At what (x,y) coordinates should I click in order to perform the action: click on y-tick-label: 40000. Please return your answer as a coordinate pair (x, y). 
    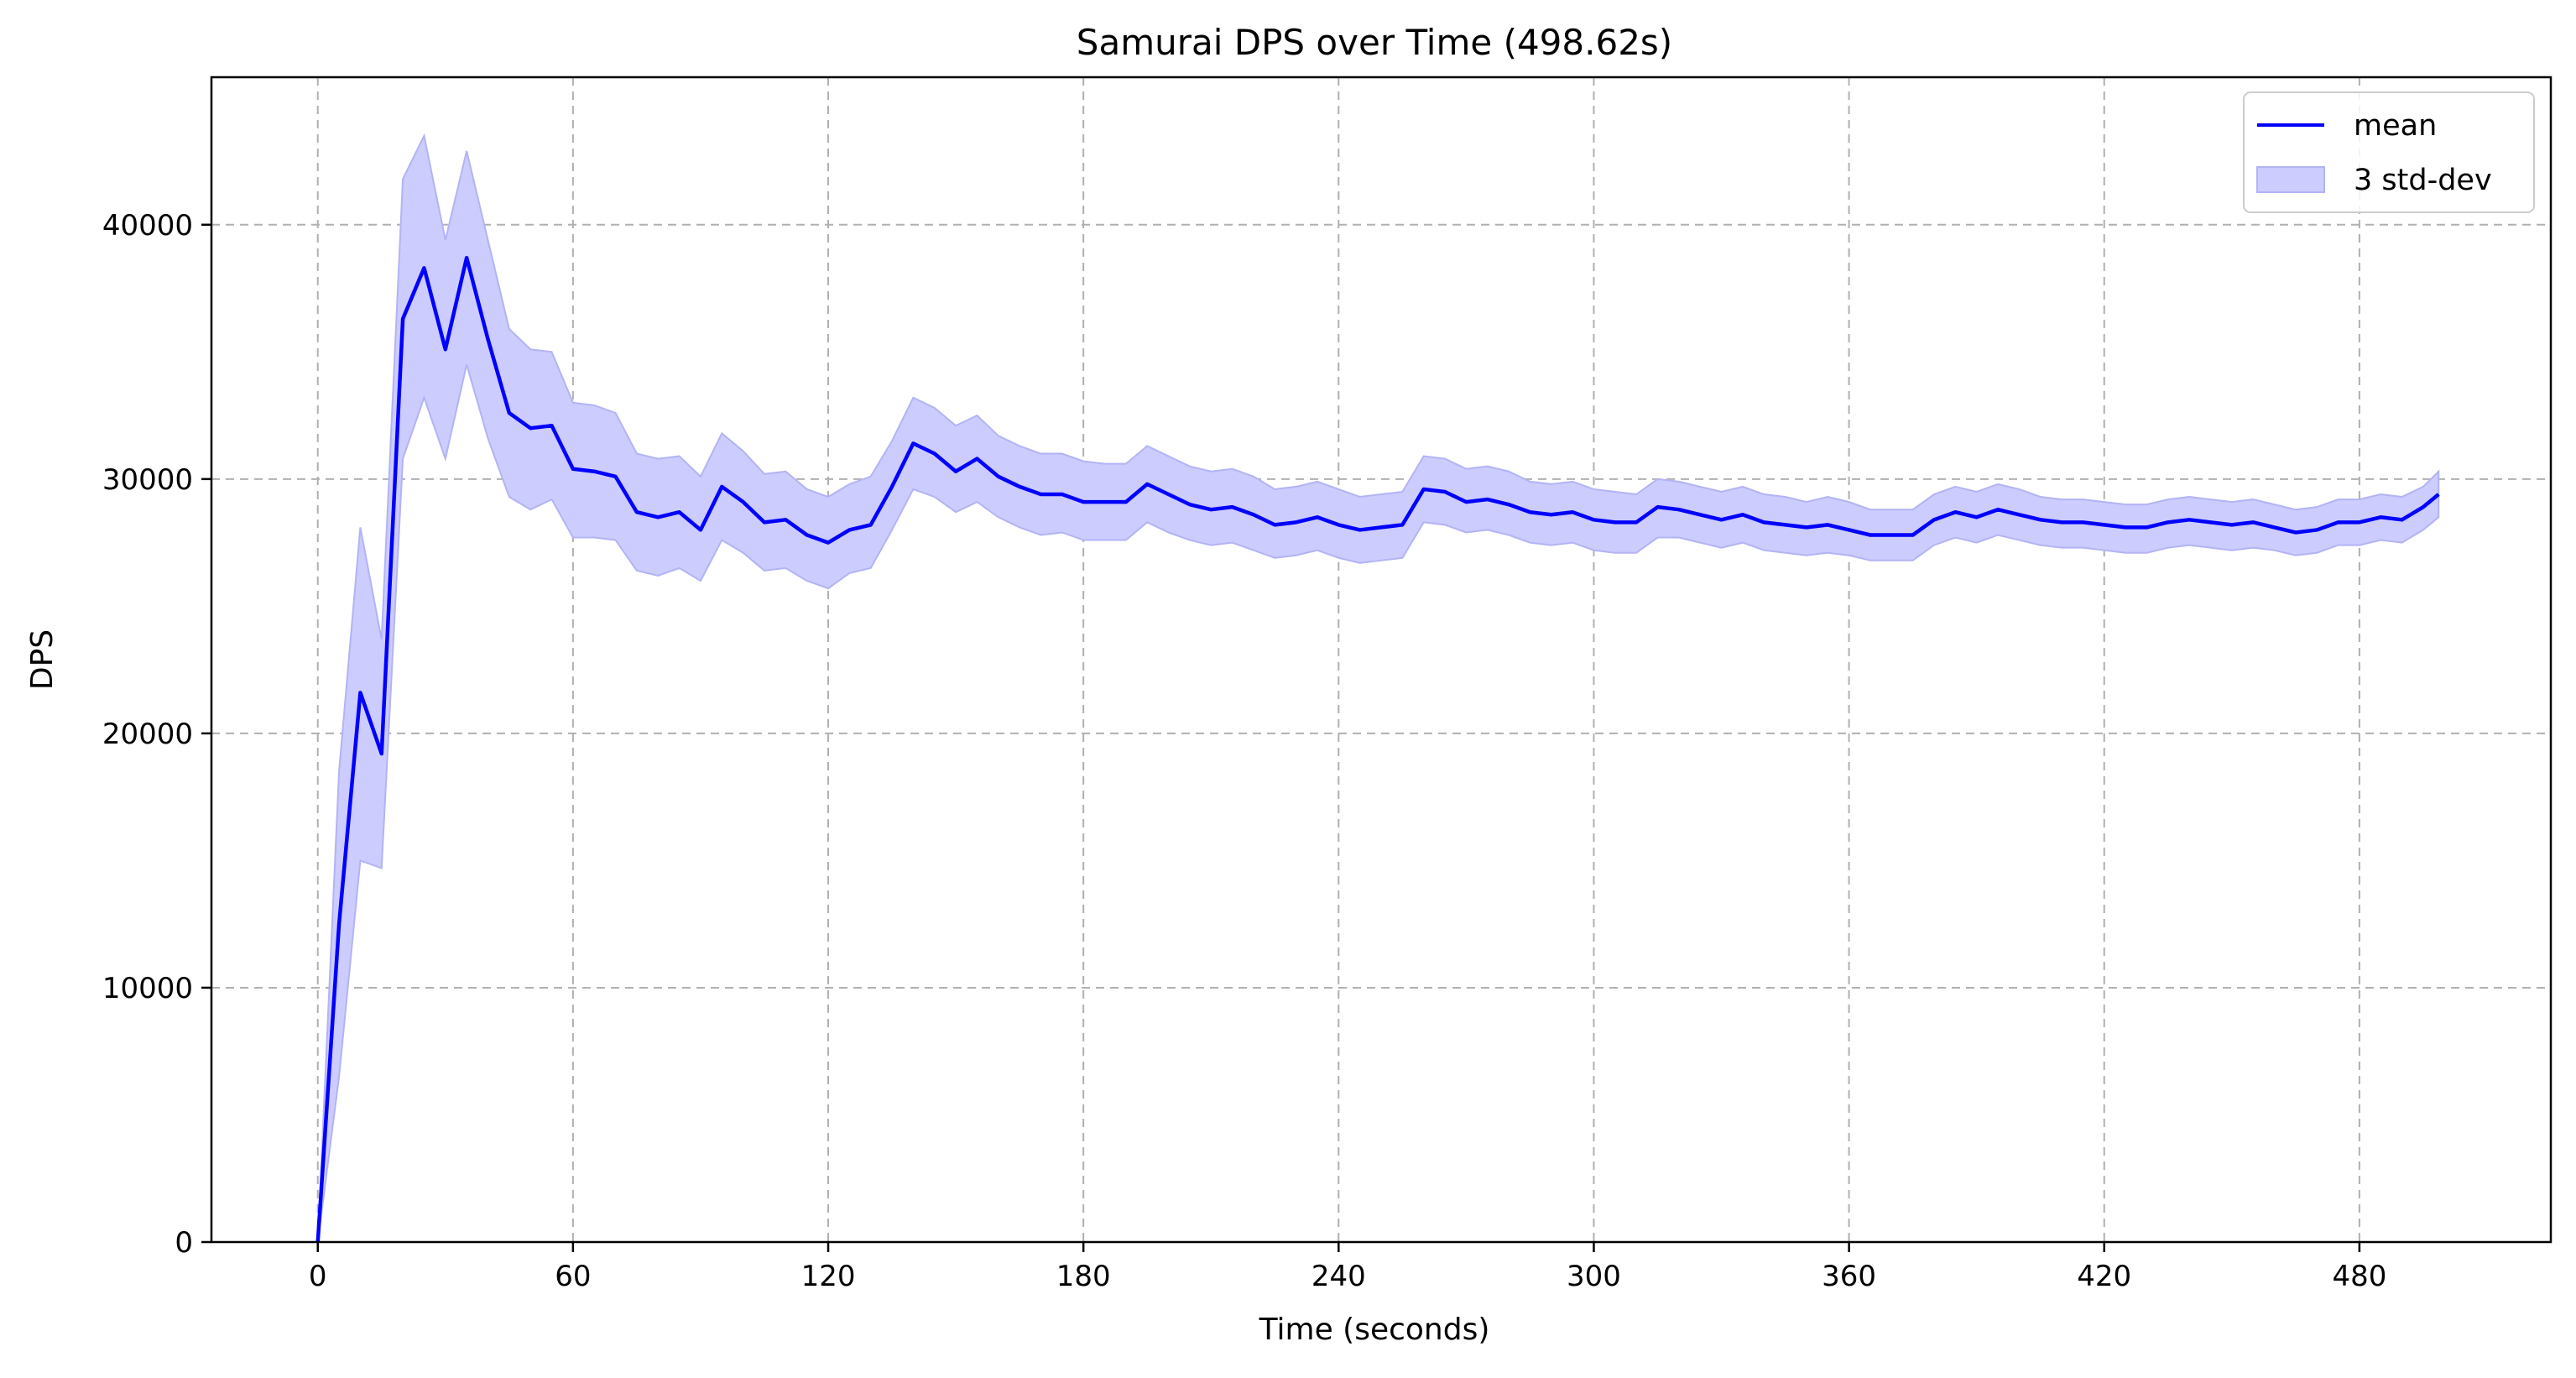
    Looking at the image, I should click on (147, 226).